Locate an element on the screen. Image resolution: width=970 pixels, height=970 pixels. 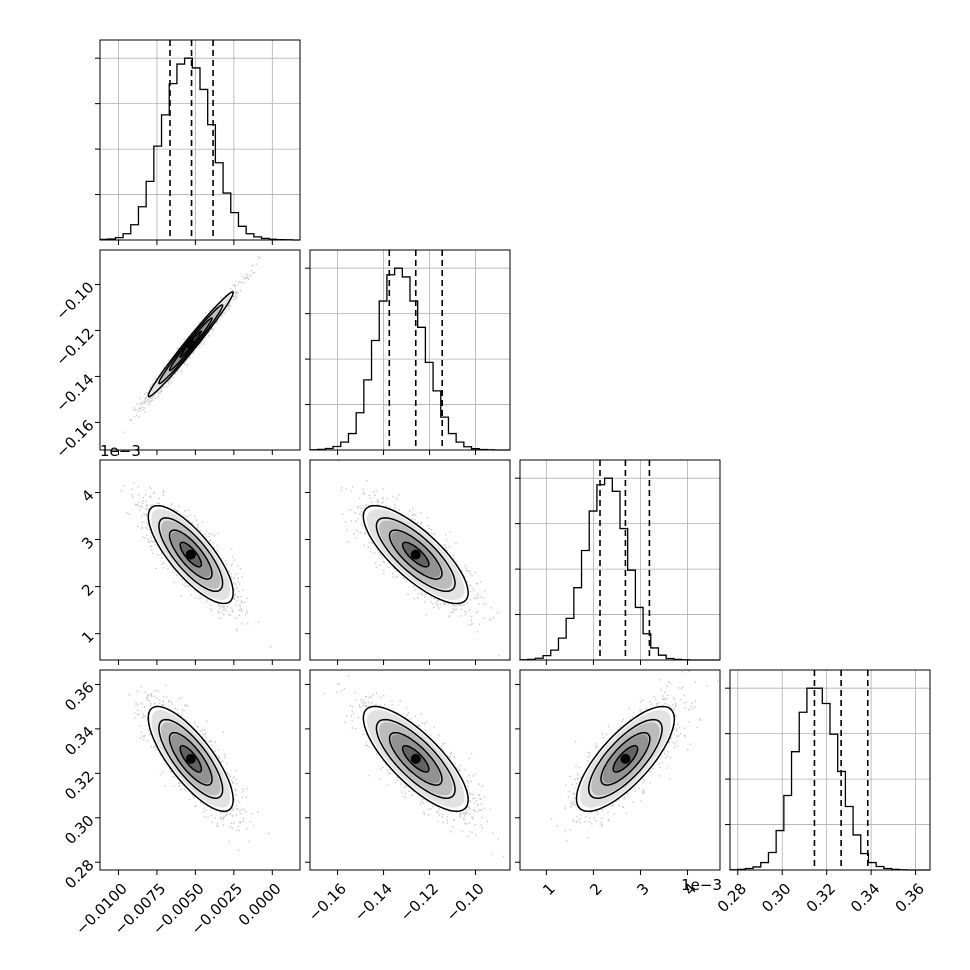
y-tick-label: 4 is located at coordinates (87, 495).